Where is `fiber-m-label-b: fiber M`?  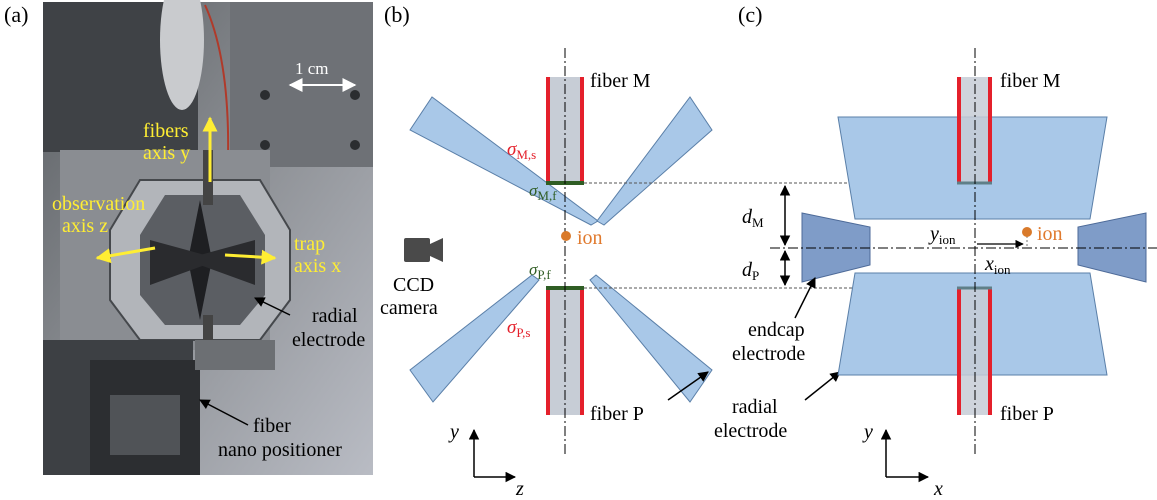 fiber-m-label-b: fiber M is located at coordinates (620, 81).